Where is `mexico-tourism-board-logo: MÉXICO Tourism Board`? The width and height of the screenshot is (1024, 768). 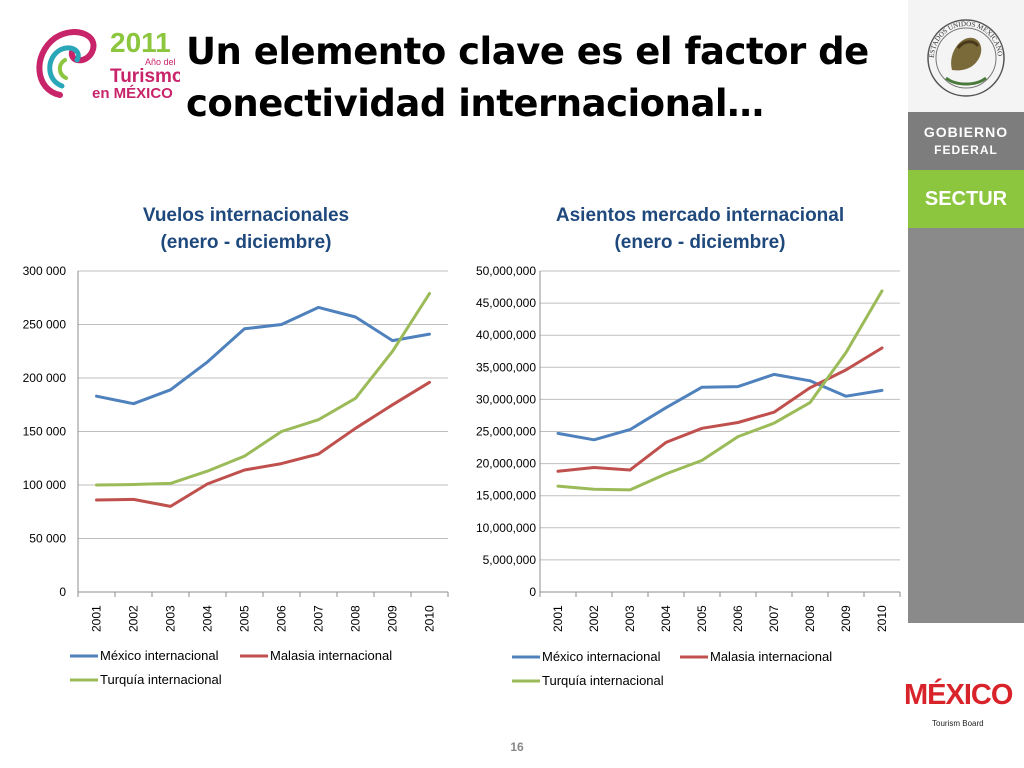 mexico-tourism-board-logo: MÉXICO Tourism Board is located at coordinates (959, 702).